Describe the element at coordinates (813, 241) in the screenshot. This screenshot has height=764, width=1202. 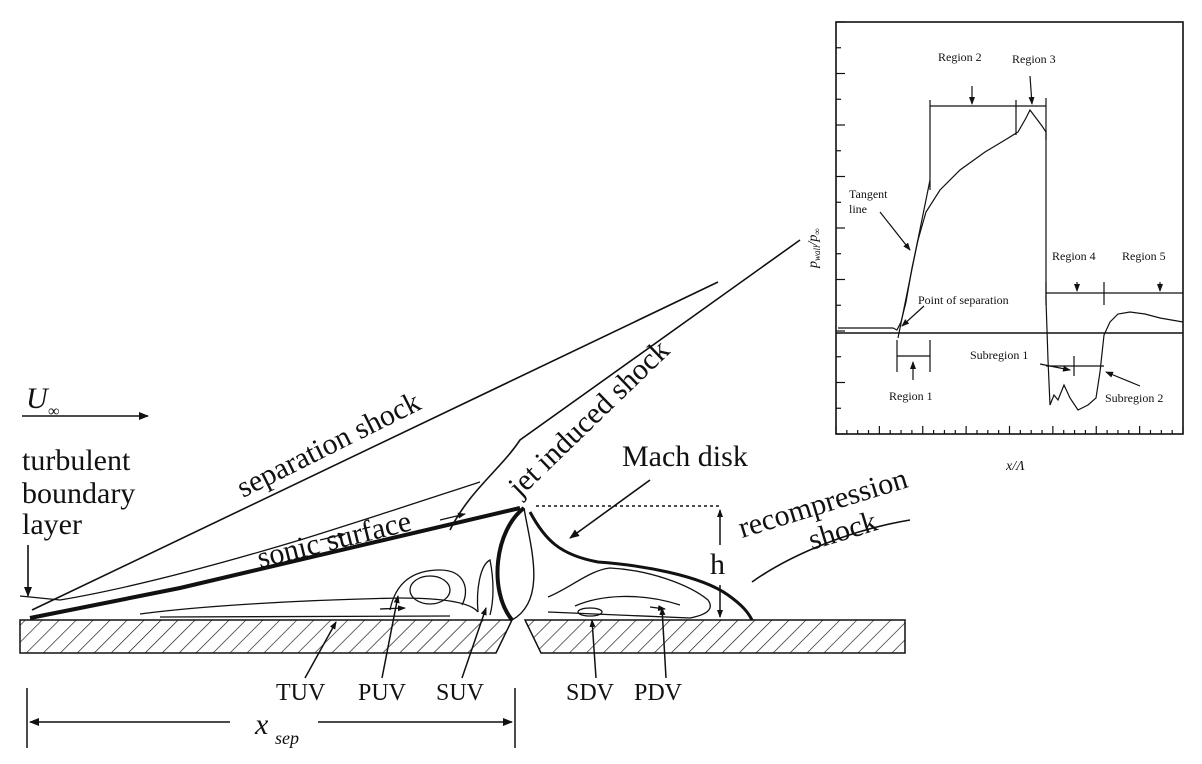
I see `ylabel-mid: /p` at that location.